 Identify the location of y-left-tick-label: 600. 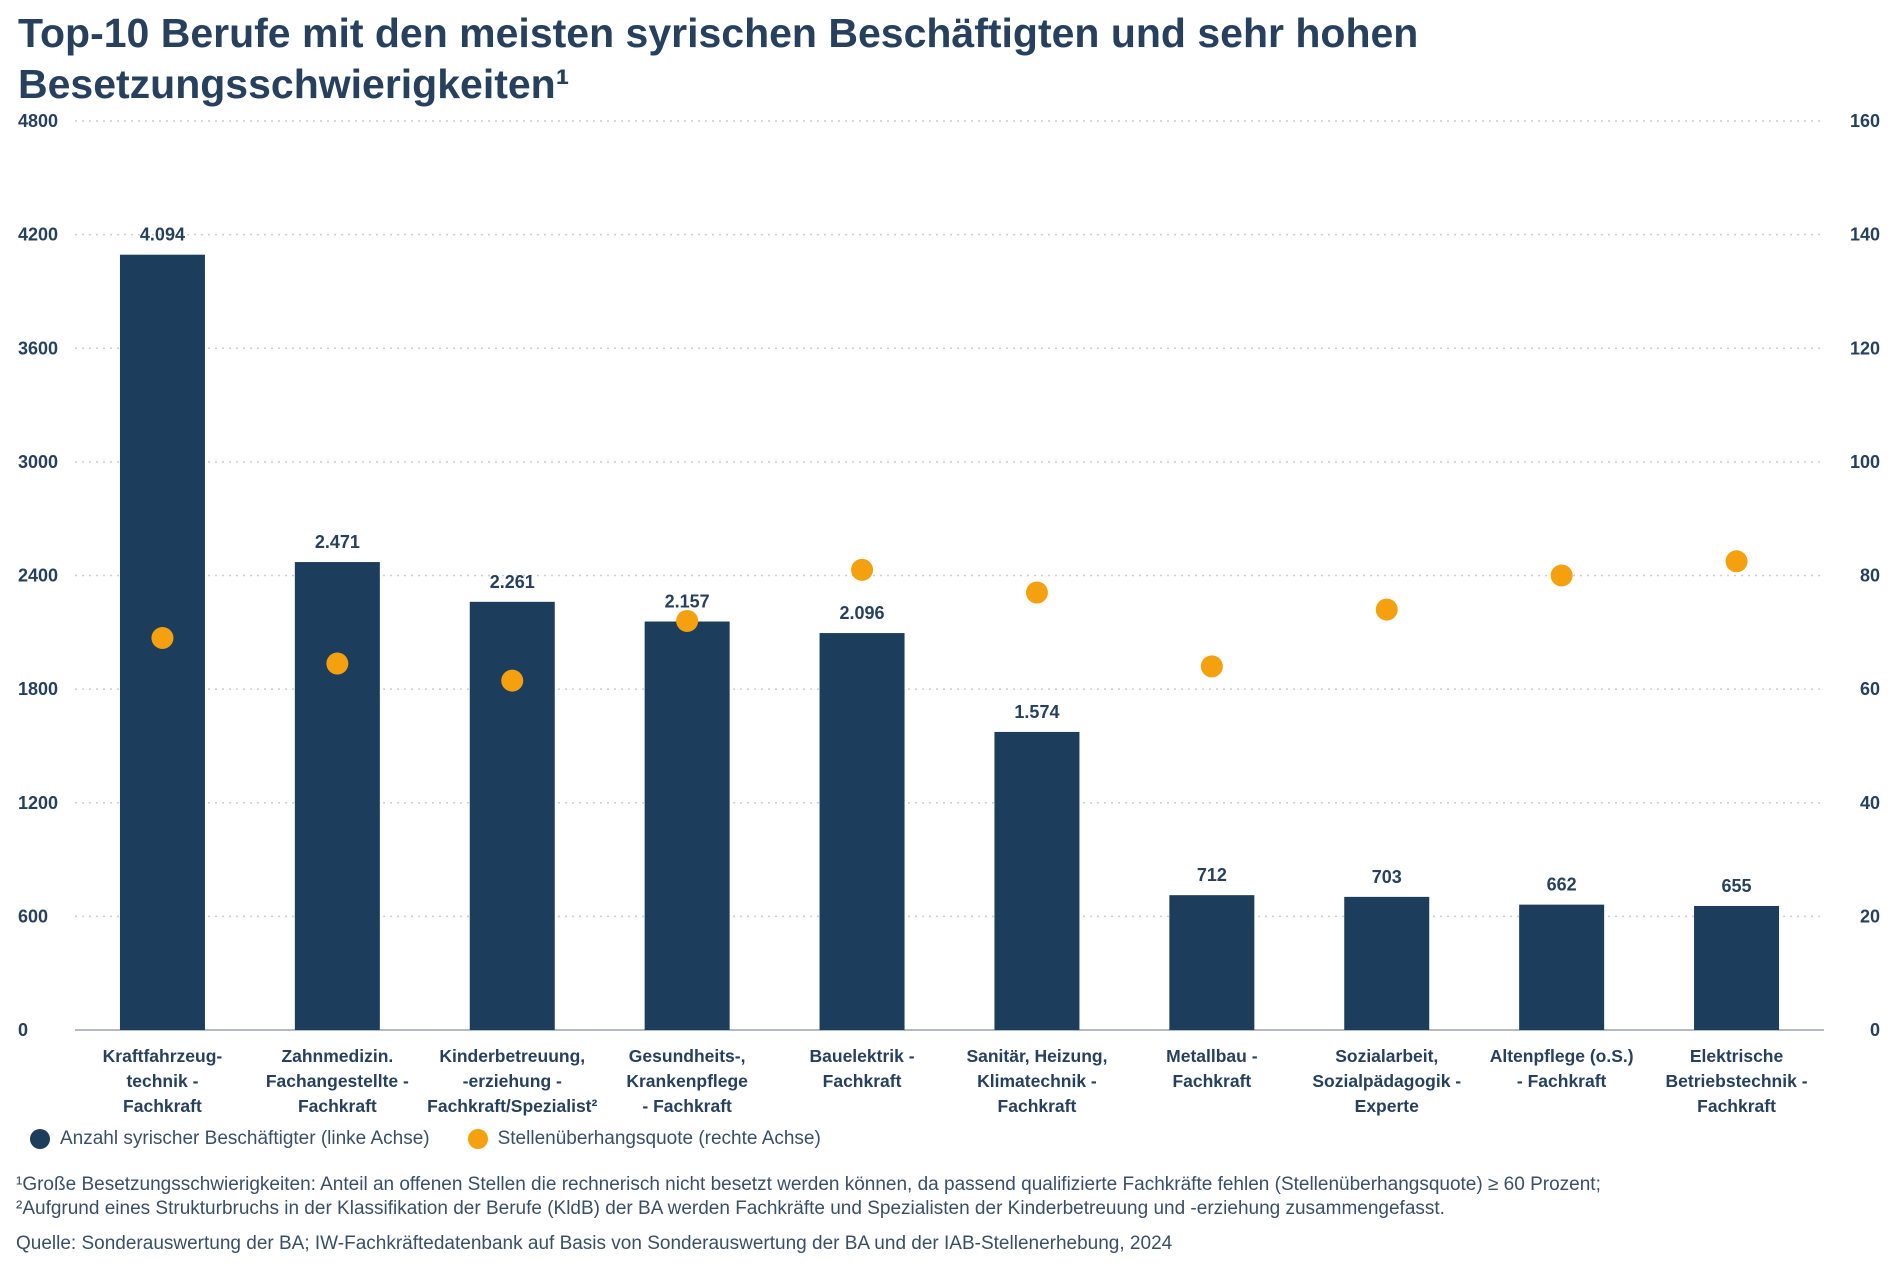
(33, 916).